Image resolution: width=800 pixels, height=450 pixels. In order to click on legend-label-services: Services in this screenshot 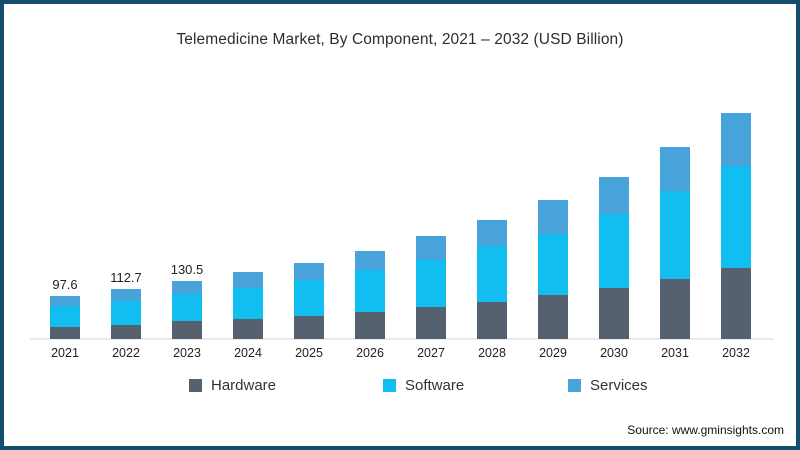, I will do `click(619, 385)`.